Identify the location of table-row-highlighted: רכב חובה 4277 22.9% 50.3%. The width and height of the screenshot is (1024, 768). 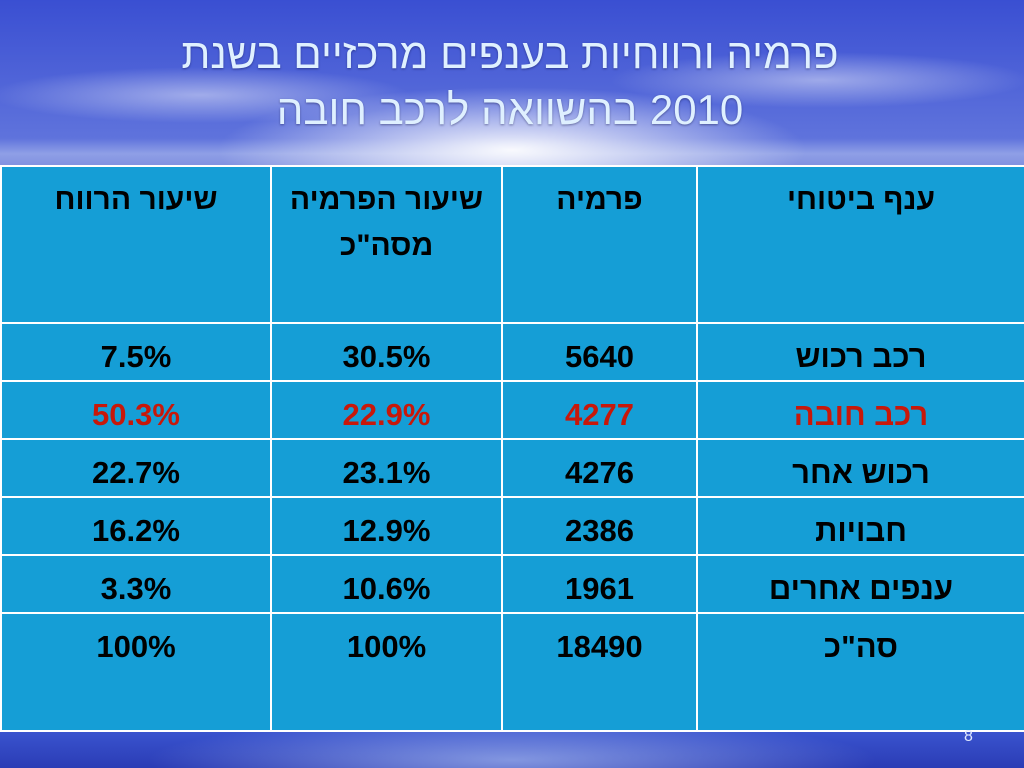
(512, 410).